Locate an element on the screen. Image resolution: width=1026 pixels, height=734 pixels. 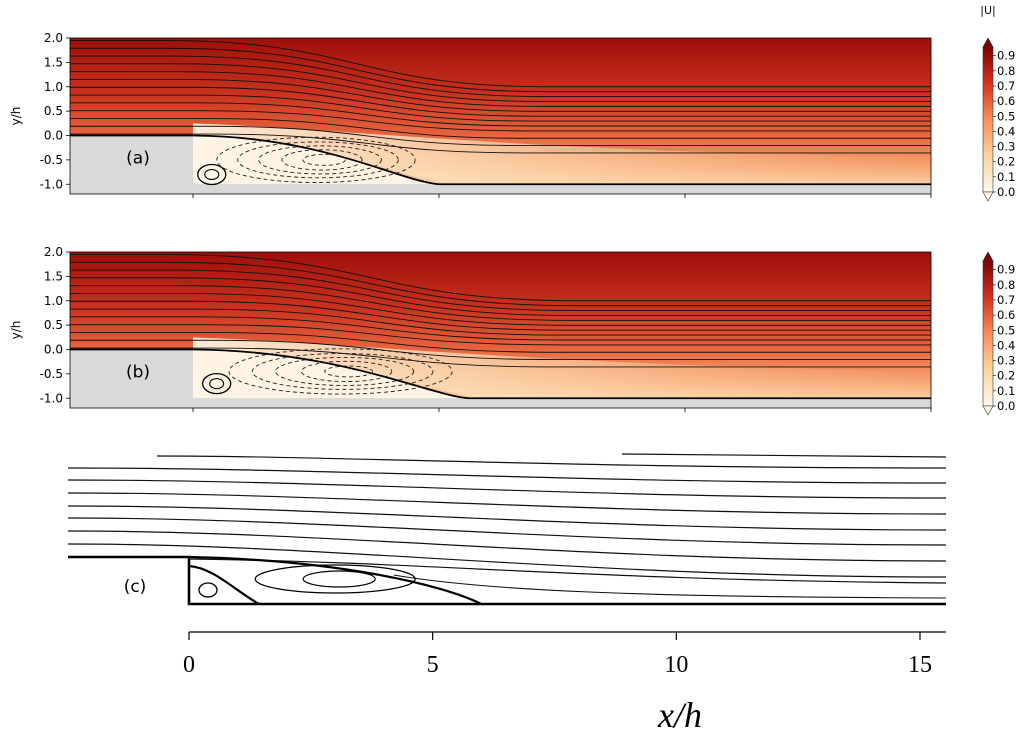
floor is located at coordinates (562, 189).